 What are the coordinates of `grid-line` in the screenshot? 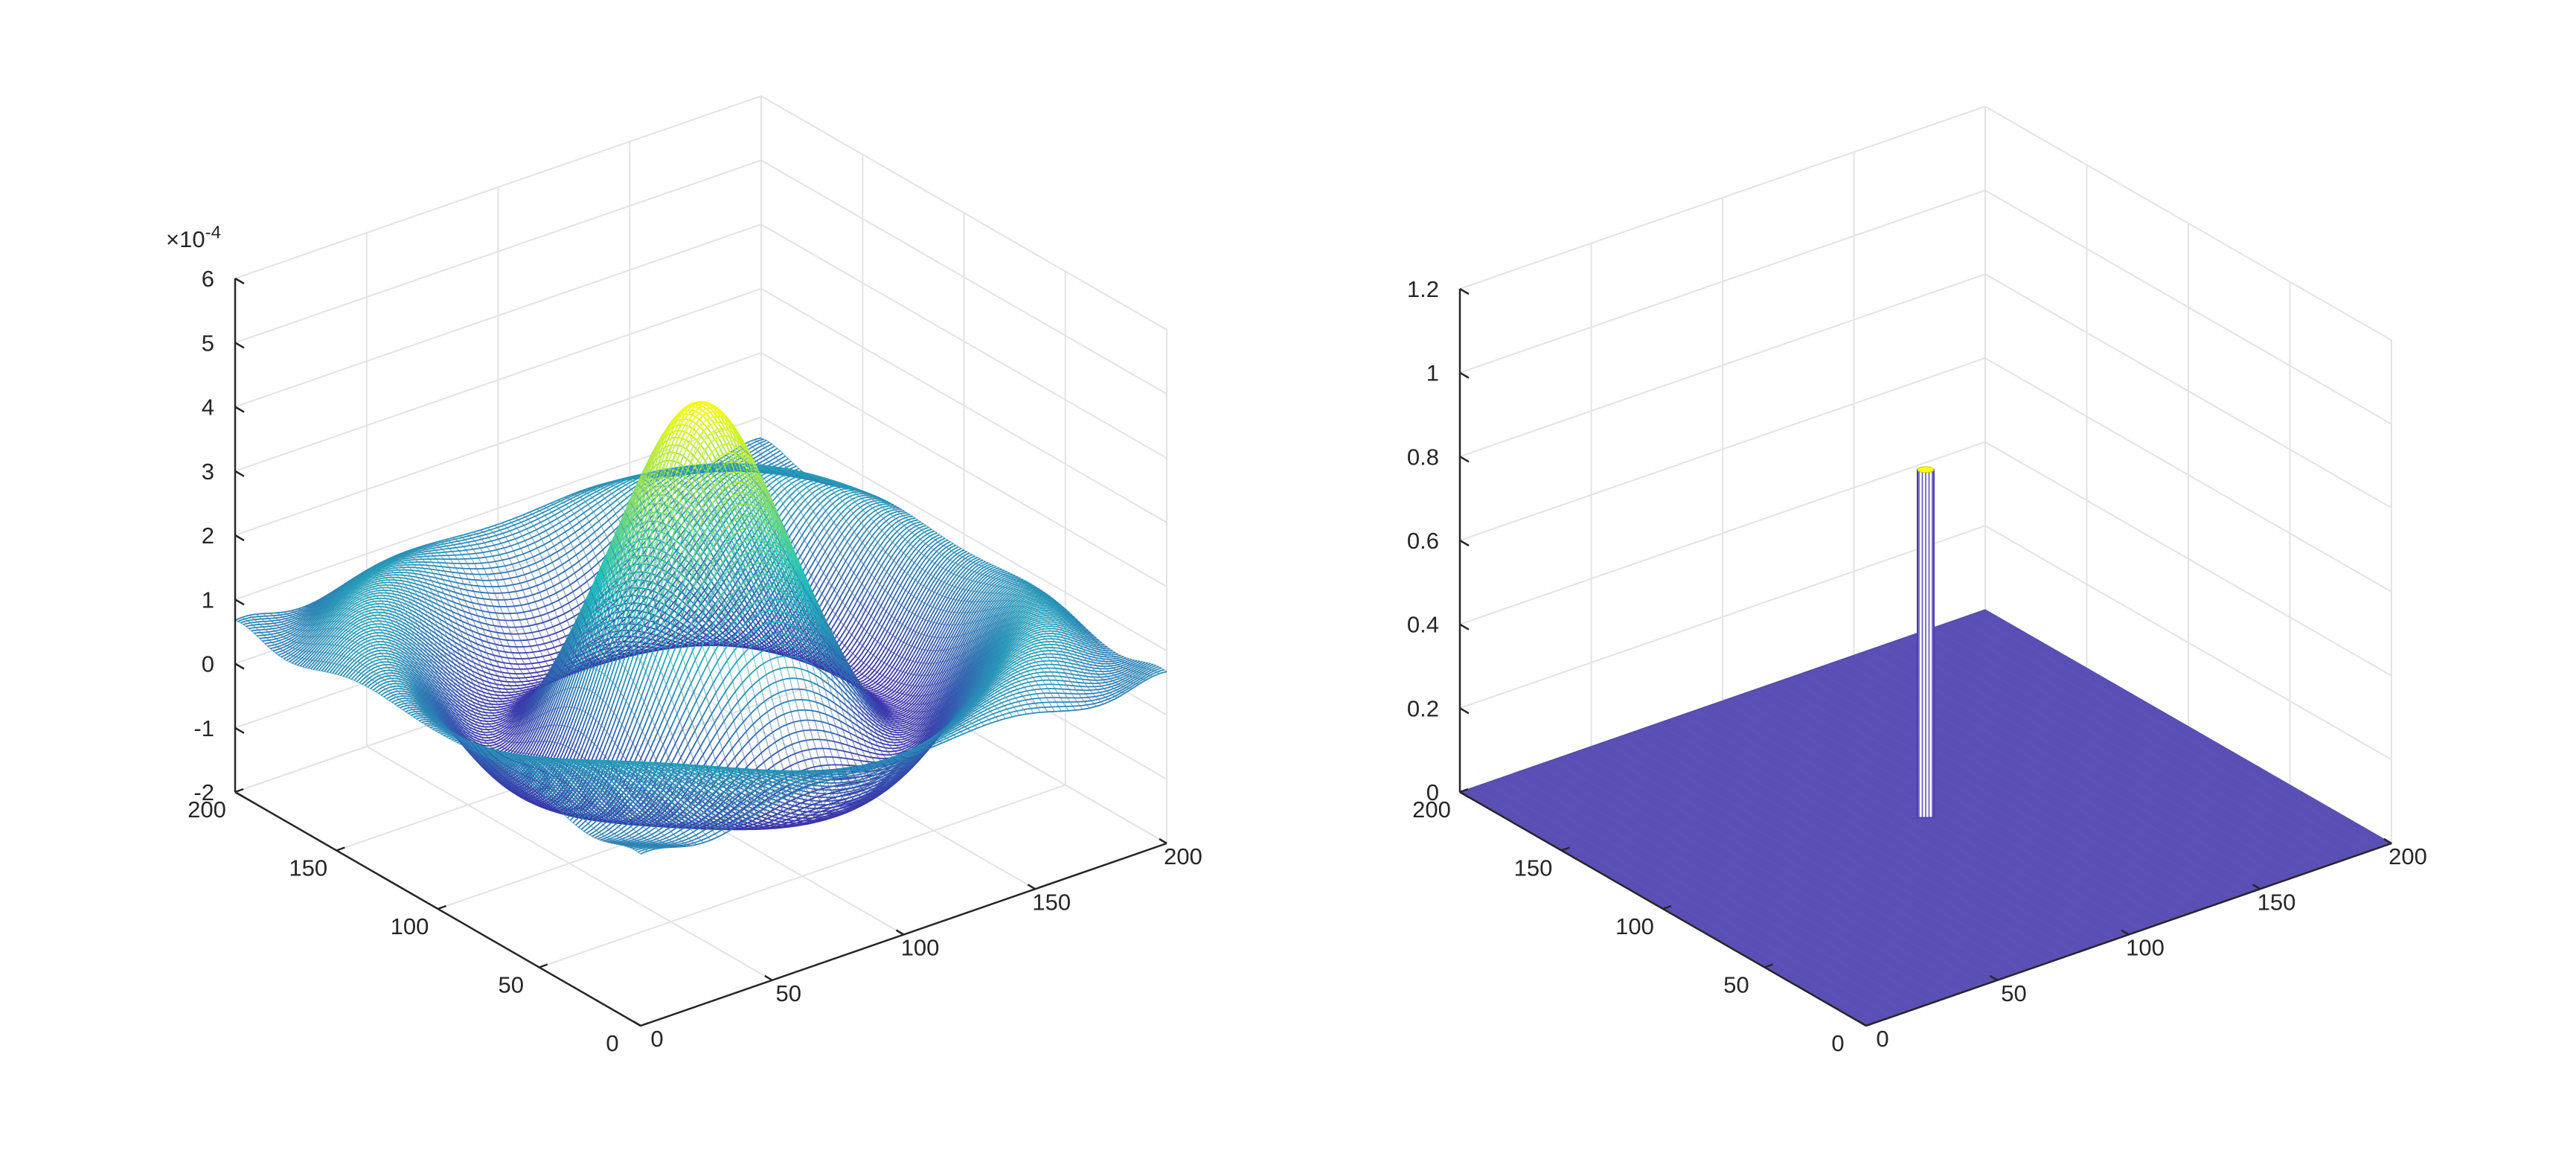 It's located at (498, 380).